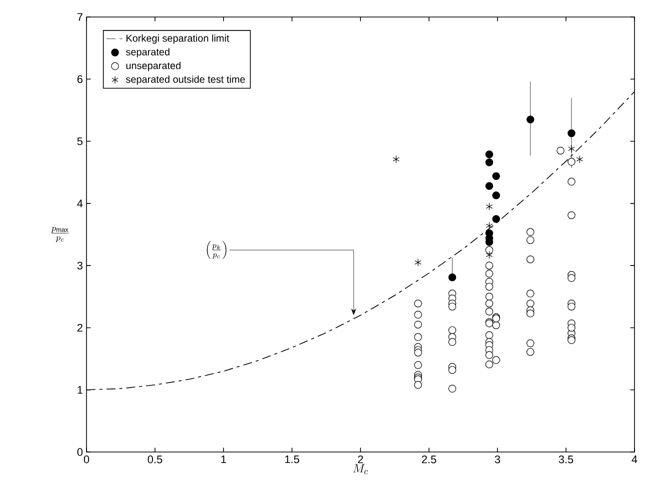 Image resolution: width=655 pixels, height=498 pixels. I want to click on x-tick-label: 1.5, so click(292, 460).